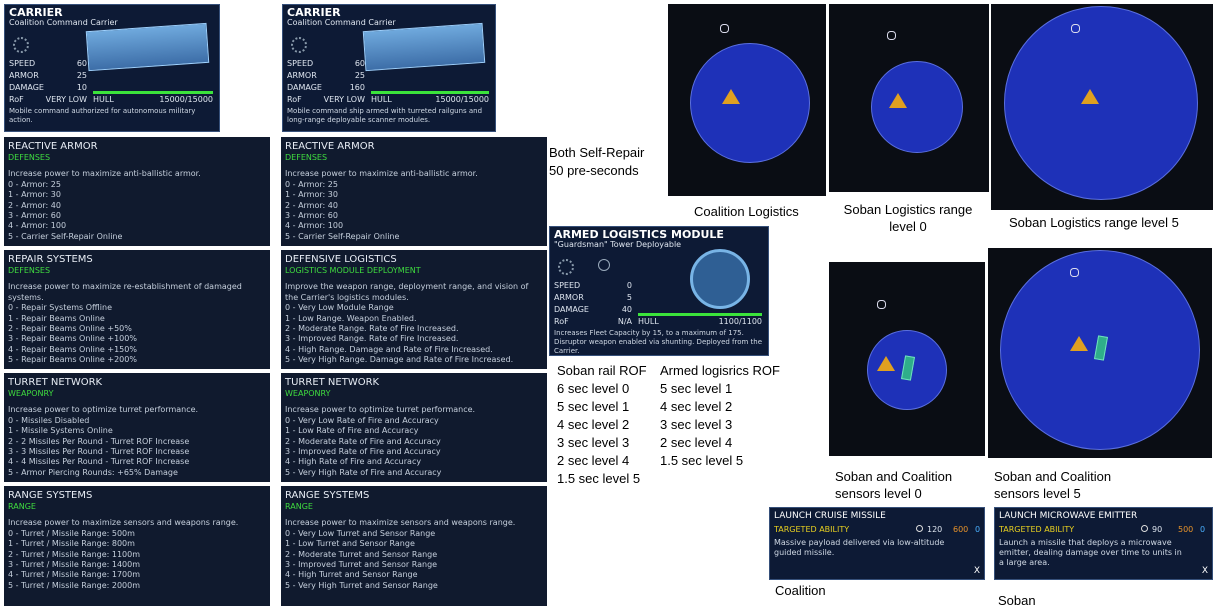 Image resolution: width=1215 pixels, height=616 pixels. Describe the element at coordinates (330, 146) in the screenshot. I see `panel-title: REACTIVE ARMOR` at that location.